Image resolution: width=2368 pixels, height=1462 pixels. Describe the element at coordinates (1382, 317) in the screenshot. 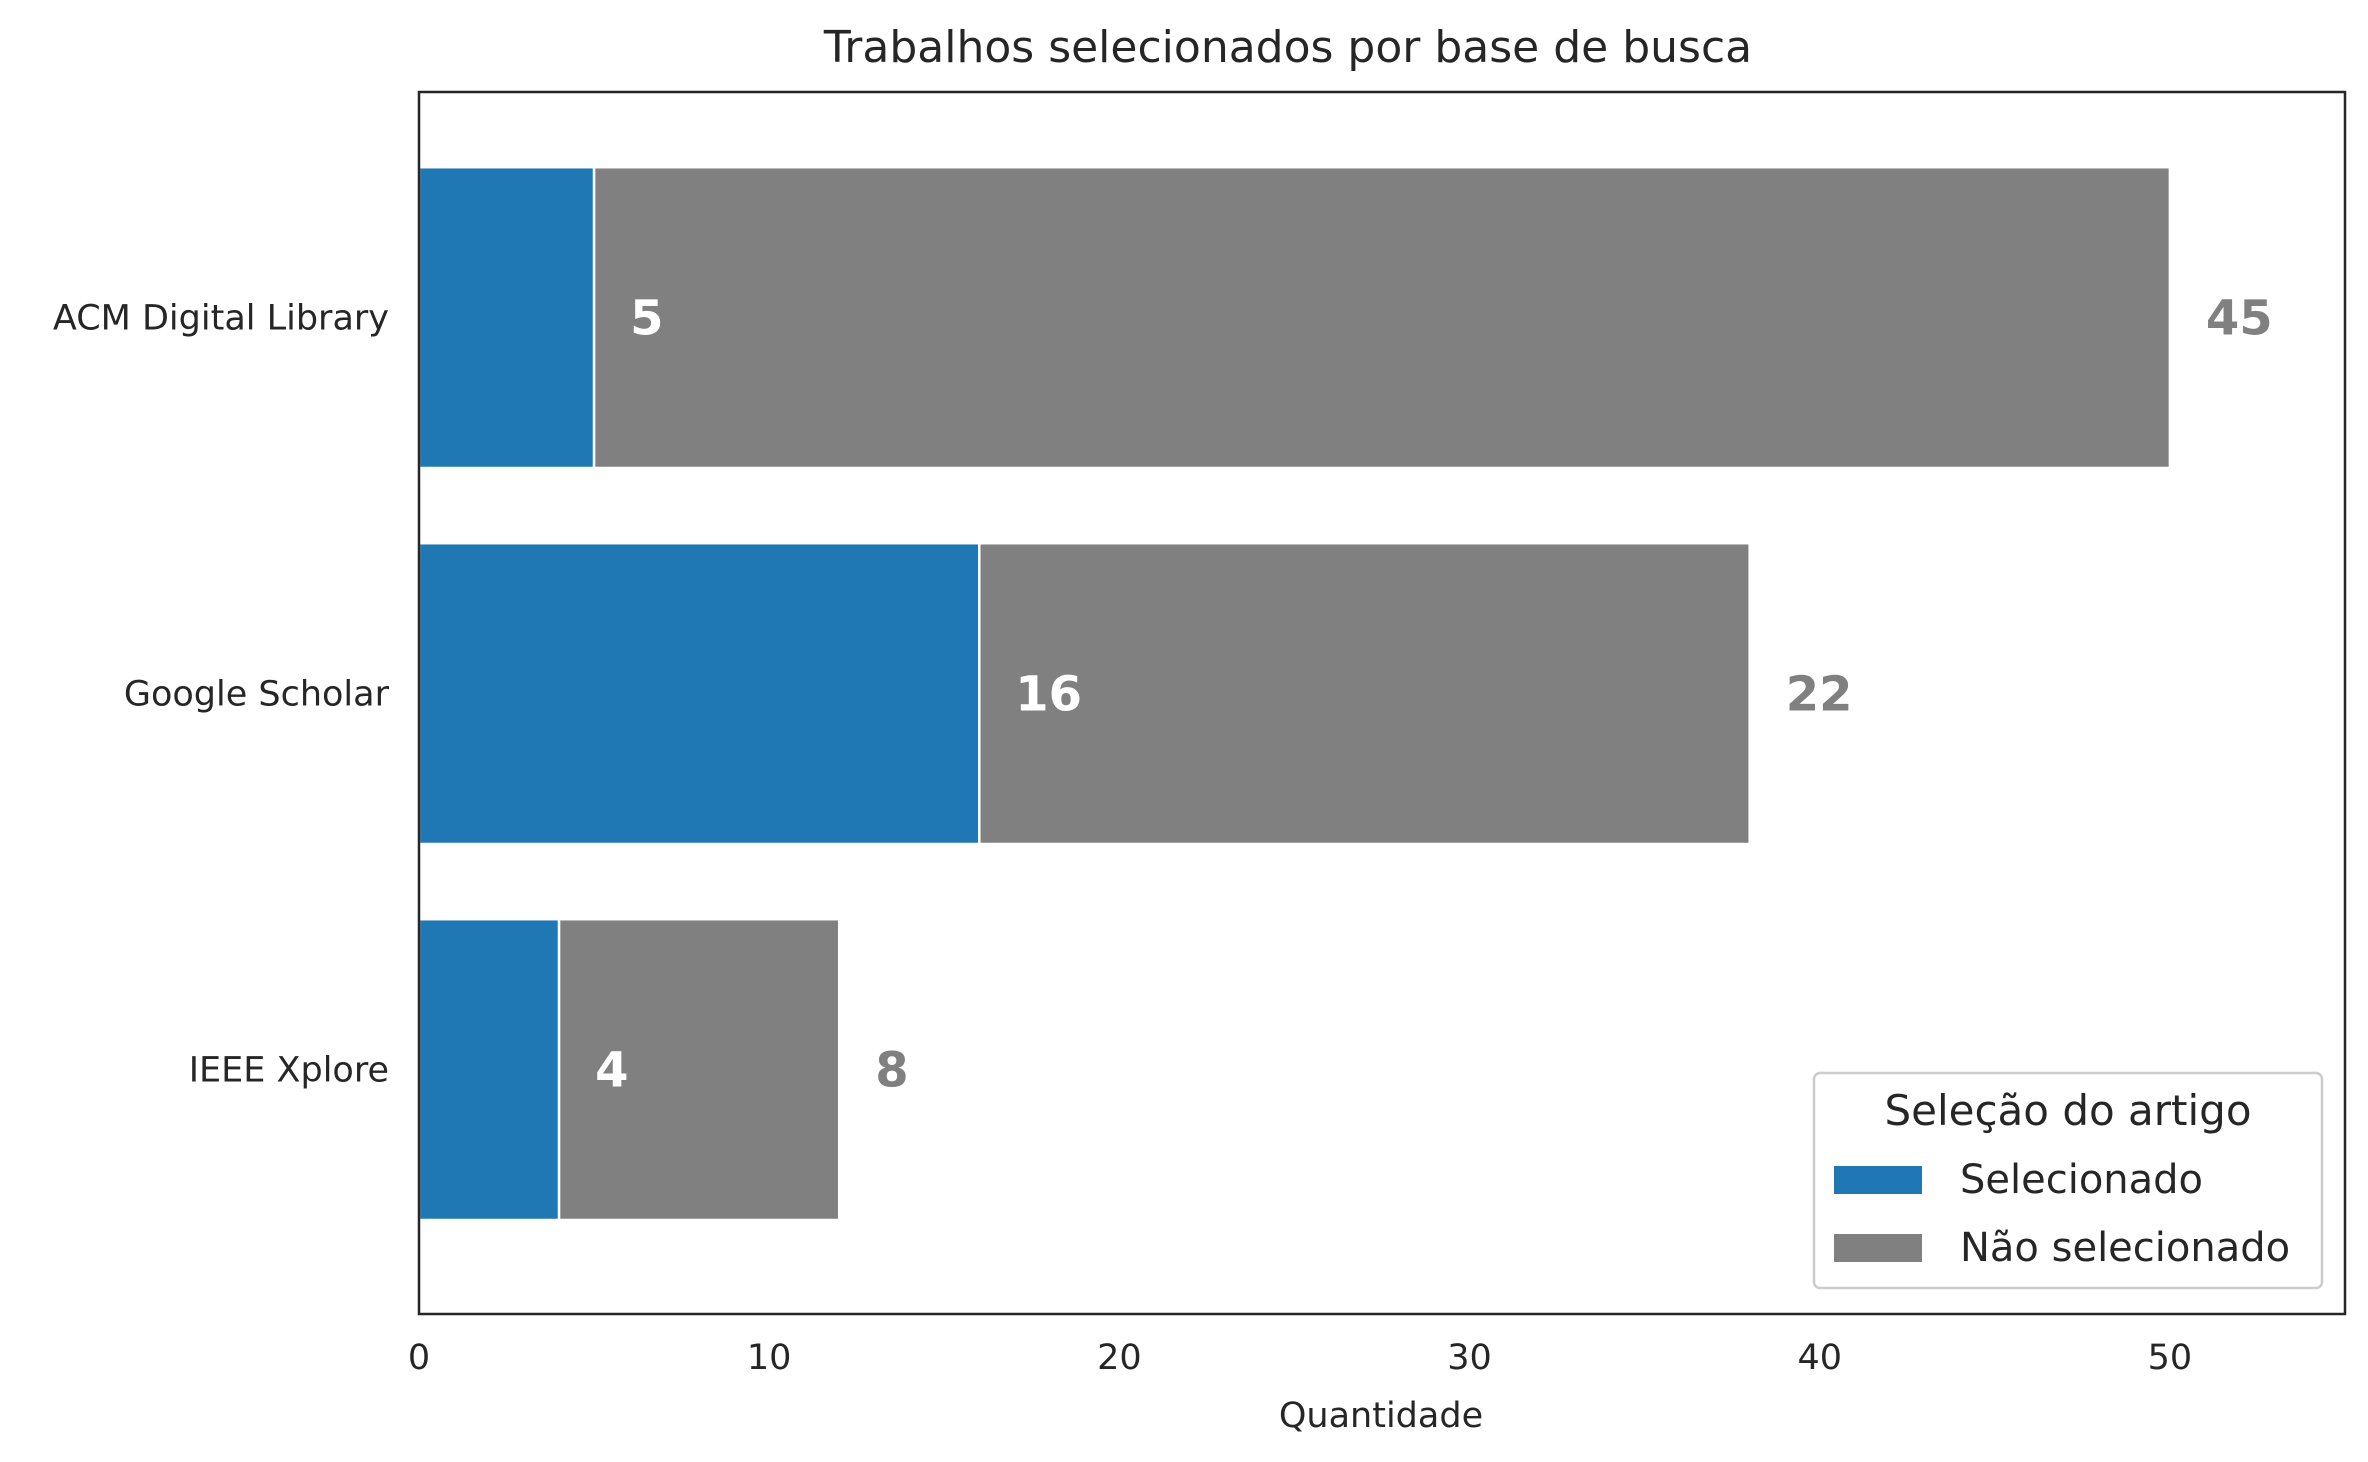

I see `bar-nao-selecionado-acm-digital-library` at that location.